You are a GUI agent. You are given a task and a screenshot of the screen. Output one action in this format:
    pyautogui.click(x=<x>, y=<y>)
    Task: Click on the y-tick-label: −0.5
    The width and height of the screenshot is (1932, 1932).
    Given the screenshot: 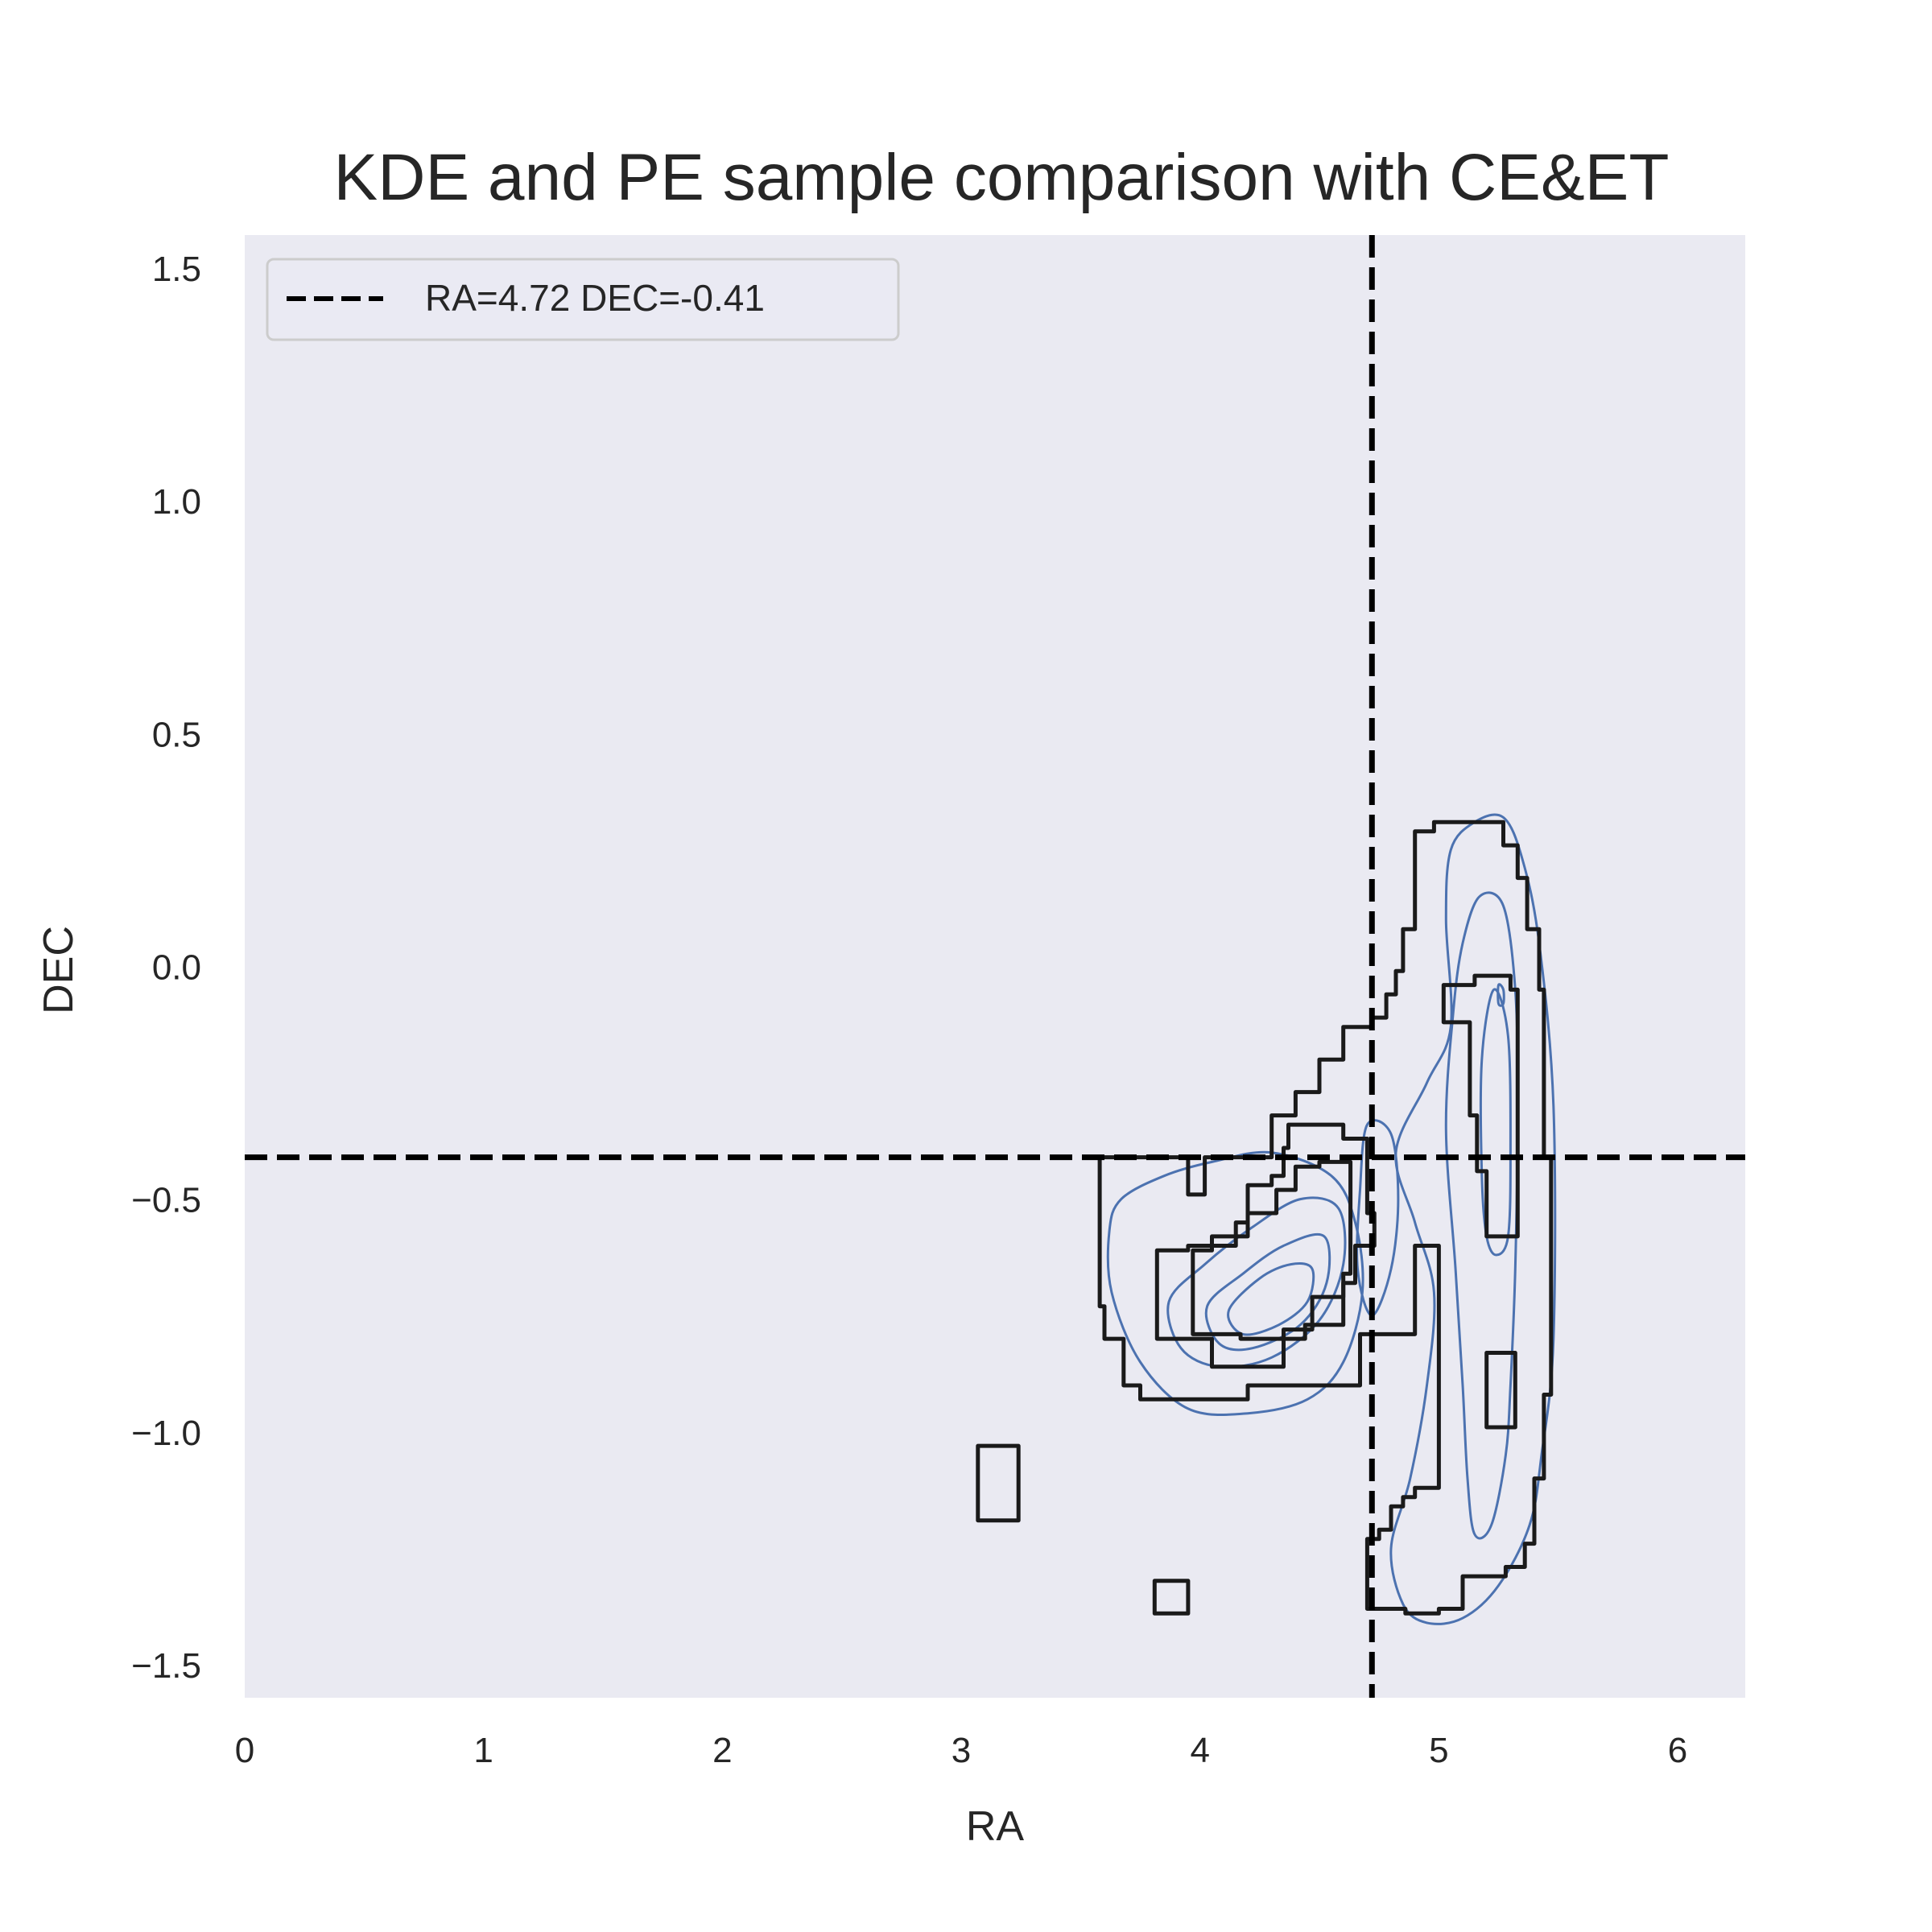 What is the action you would take?
    pyautogui.click(x=166, y=1200)
    